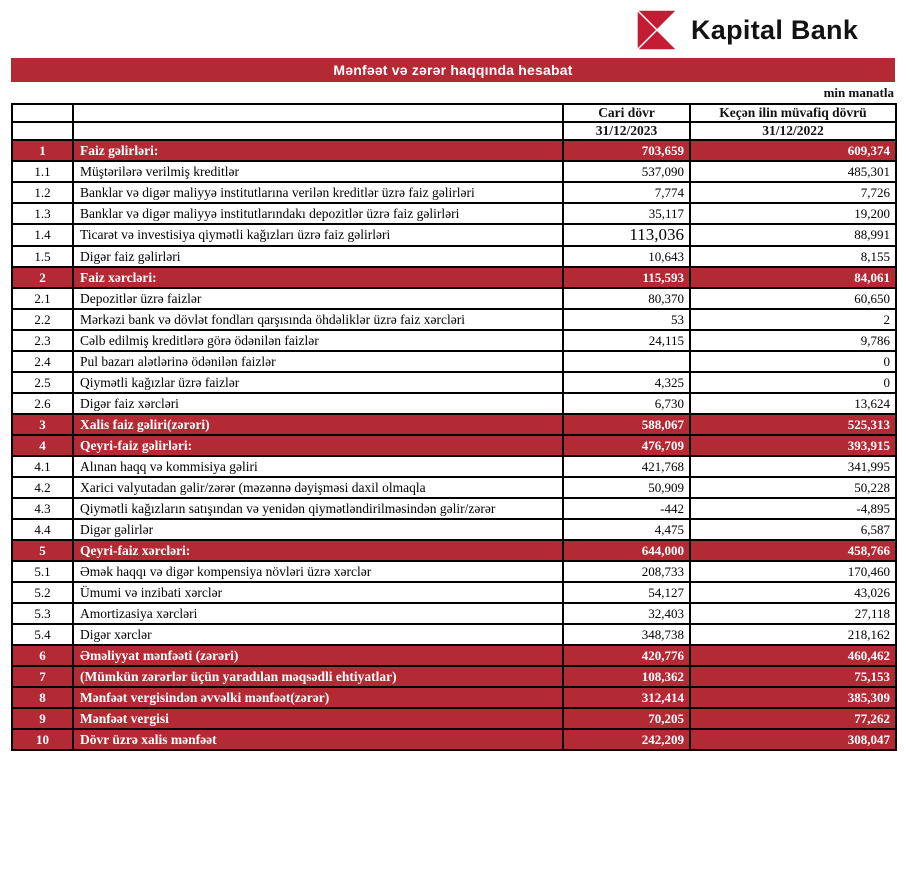 This screenshot has width=906, height=880. Describe the element at coordinates (626, 739) in the screenshot. I see `row-current-value: 242,209` at that location.